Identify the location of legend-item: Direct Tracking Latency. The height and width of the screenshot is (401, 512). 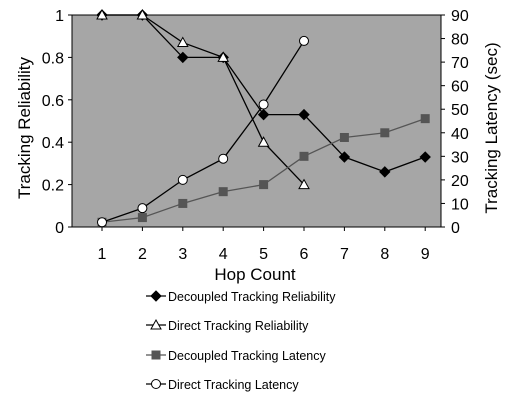
(222, 385).